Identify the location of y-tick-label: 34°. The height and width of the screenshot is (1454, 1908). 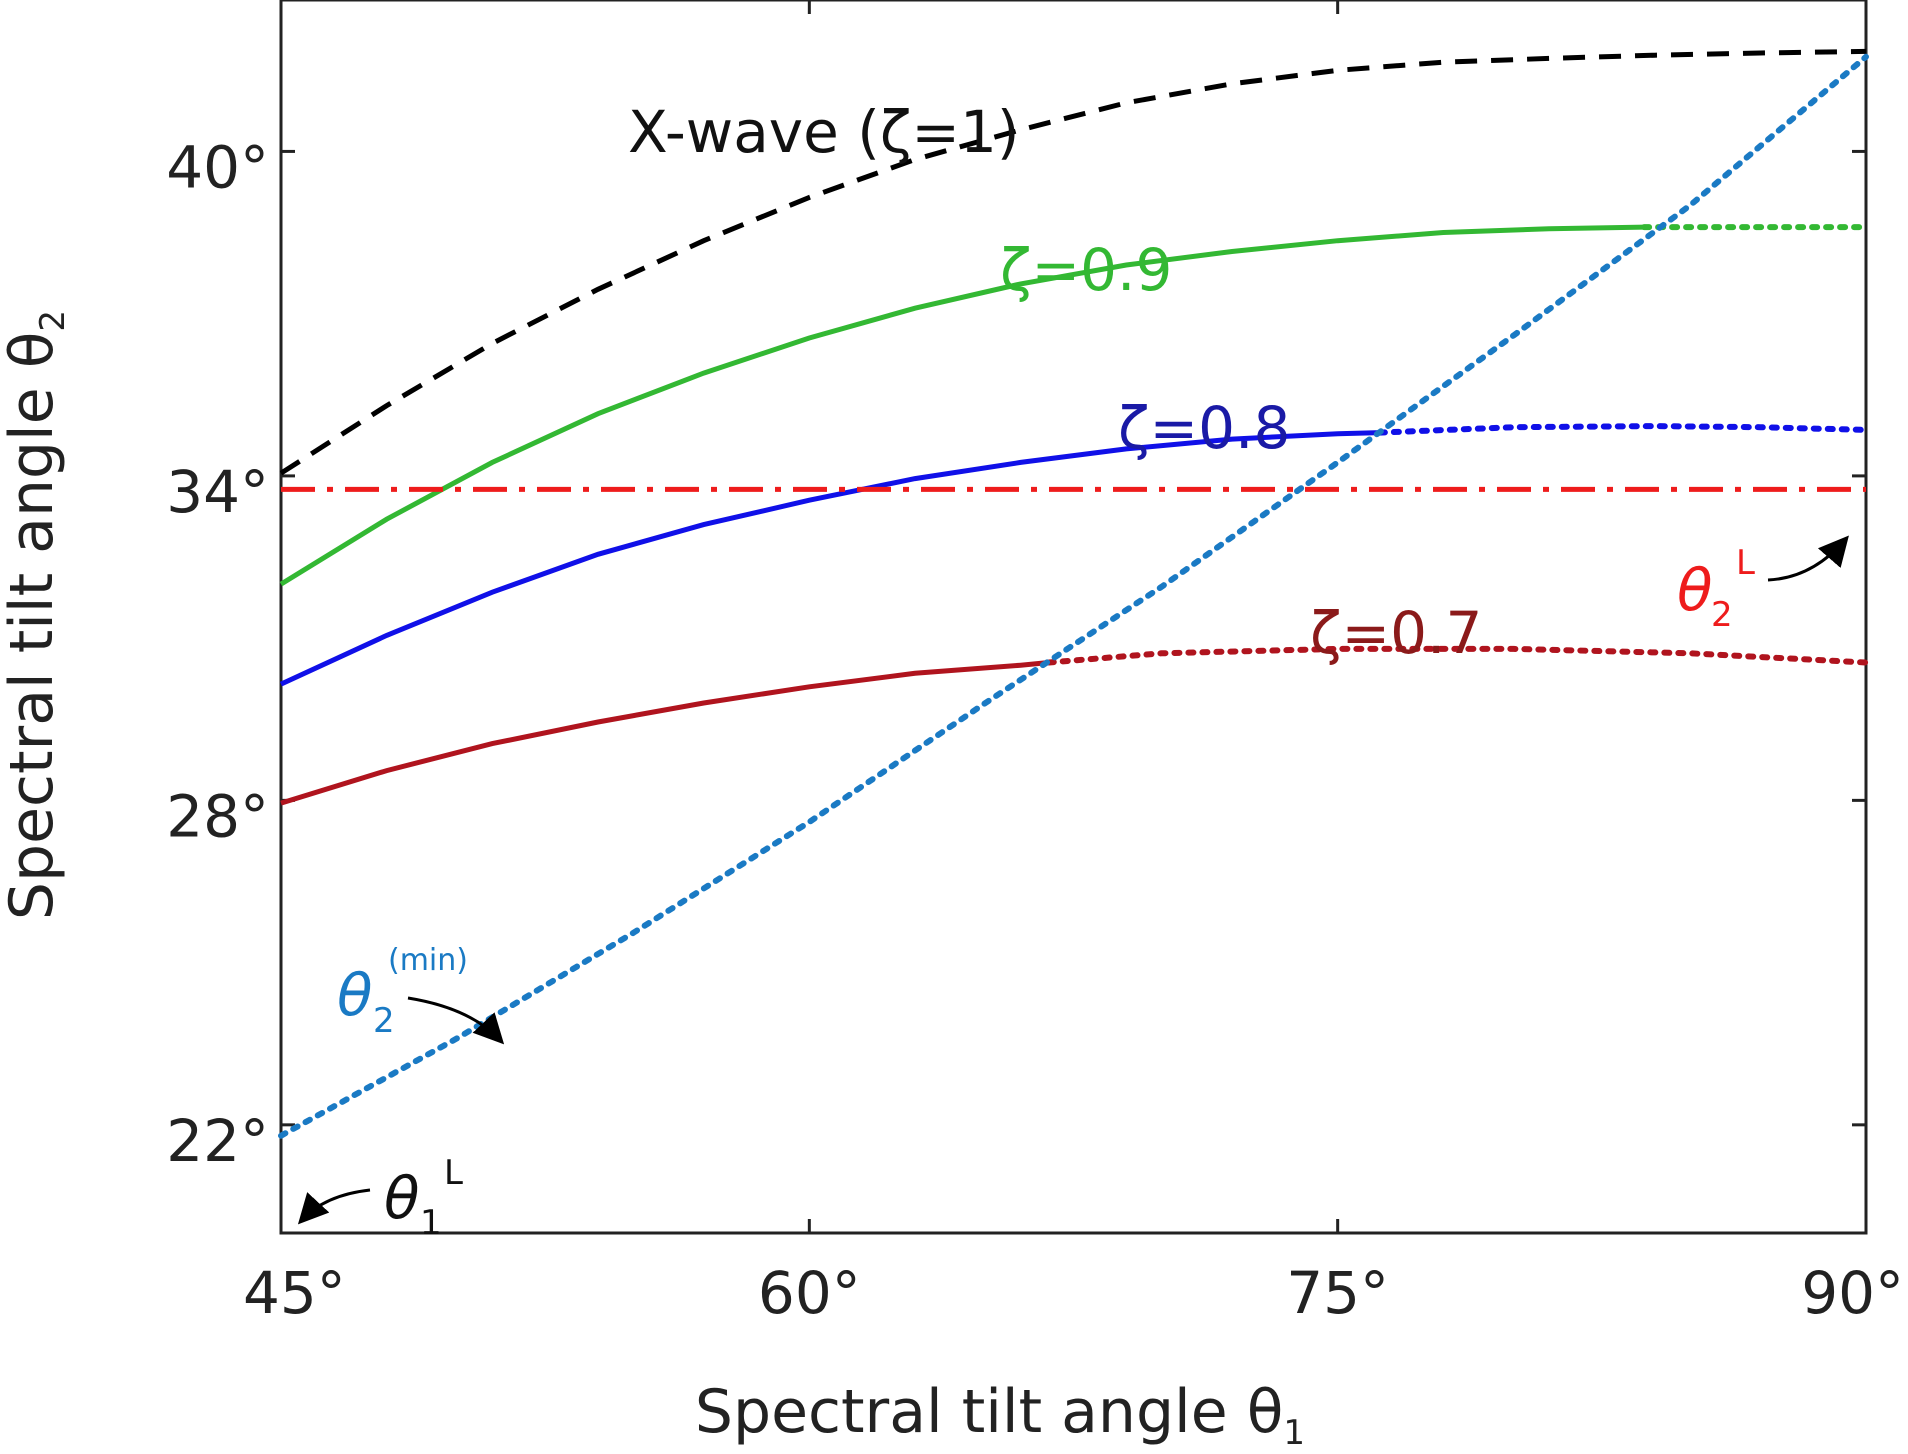
(217, 492).